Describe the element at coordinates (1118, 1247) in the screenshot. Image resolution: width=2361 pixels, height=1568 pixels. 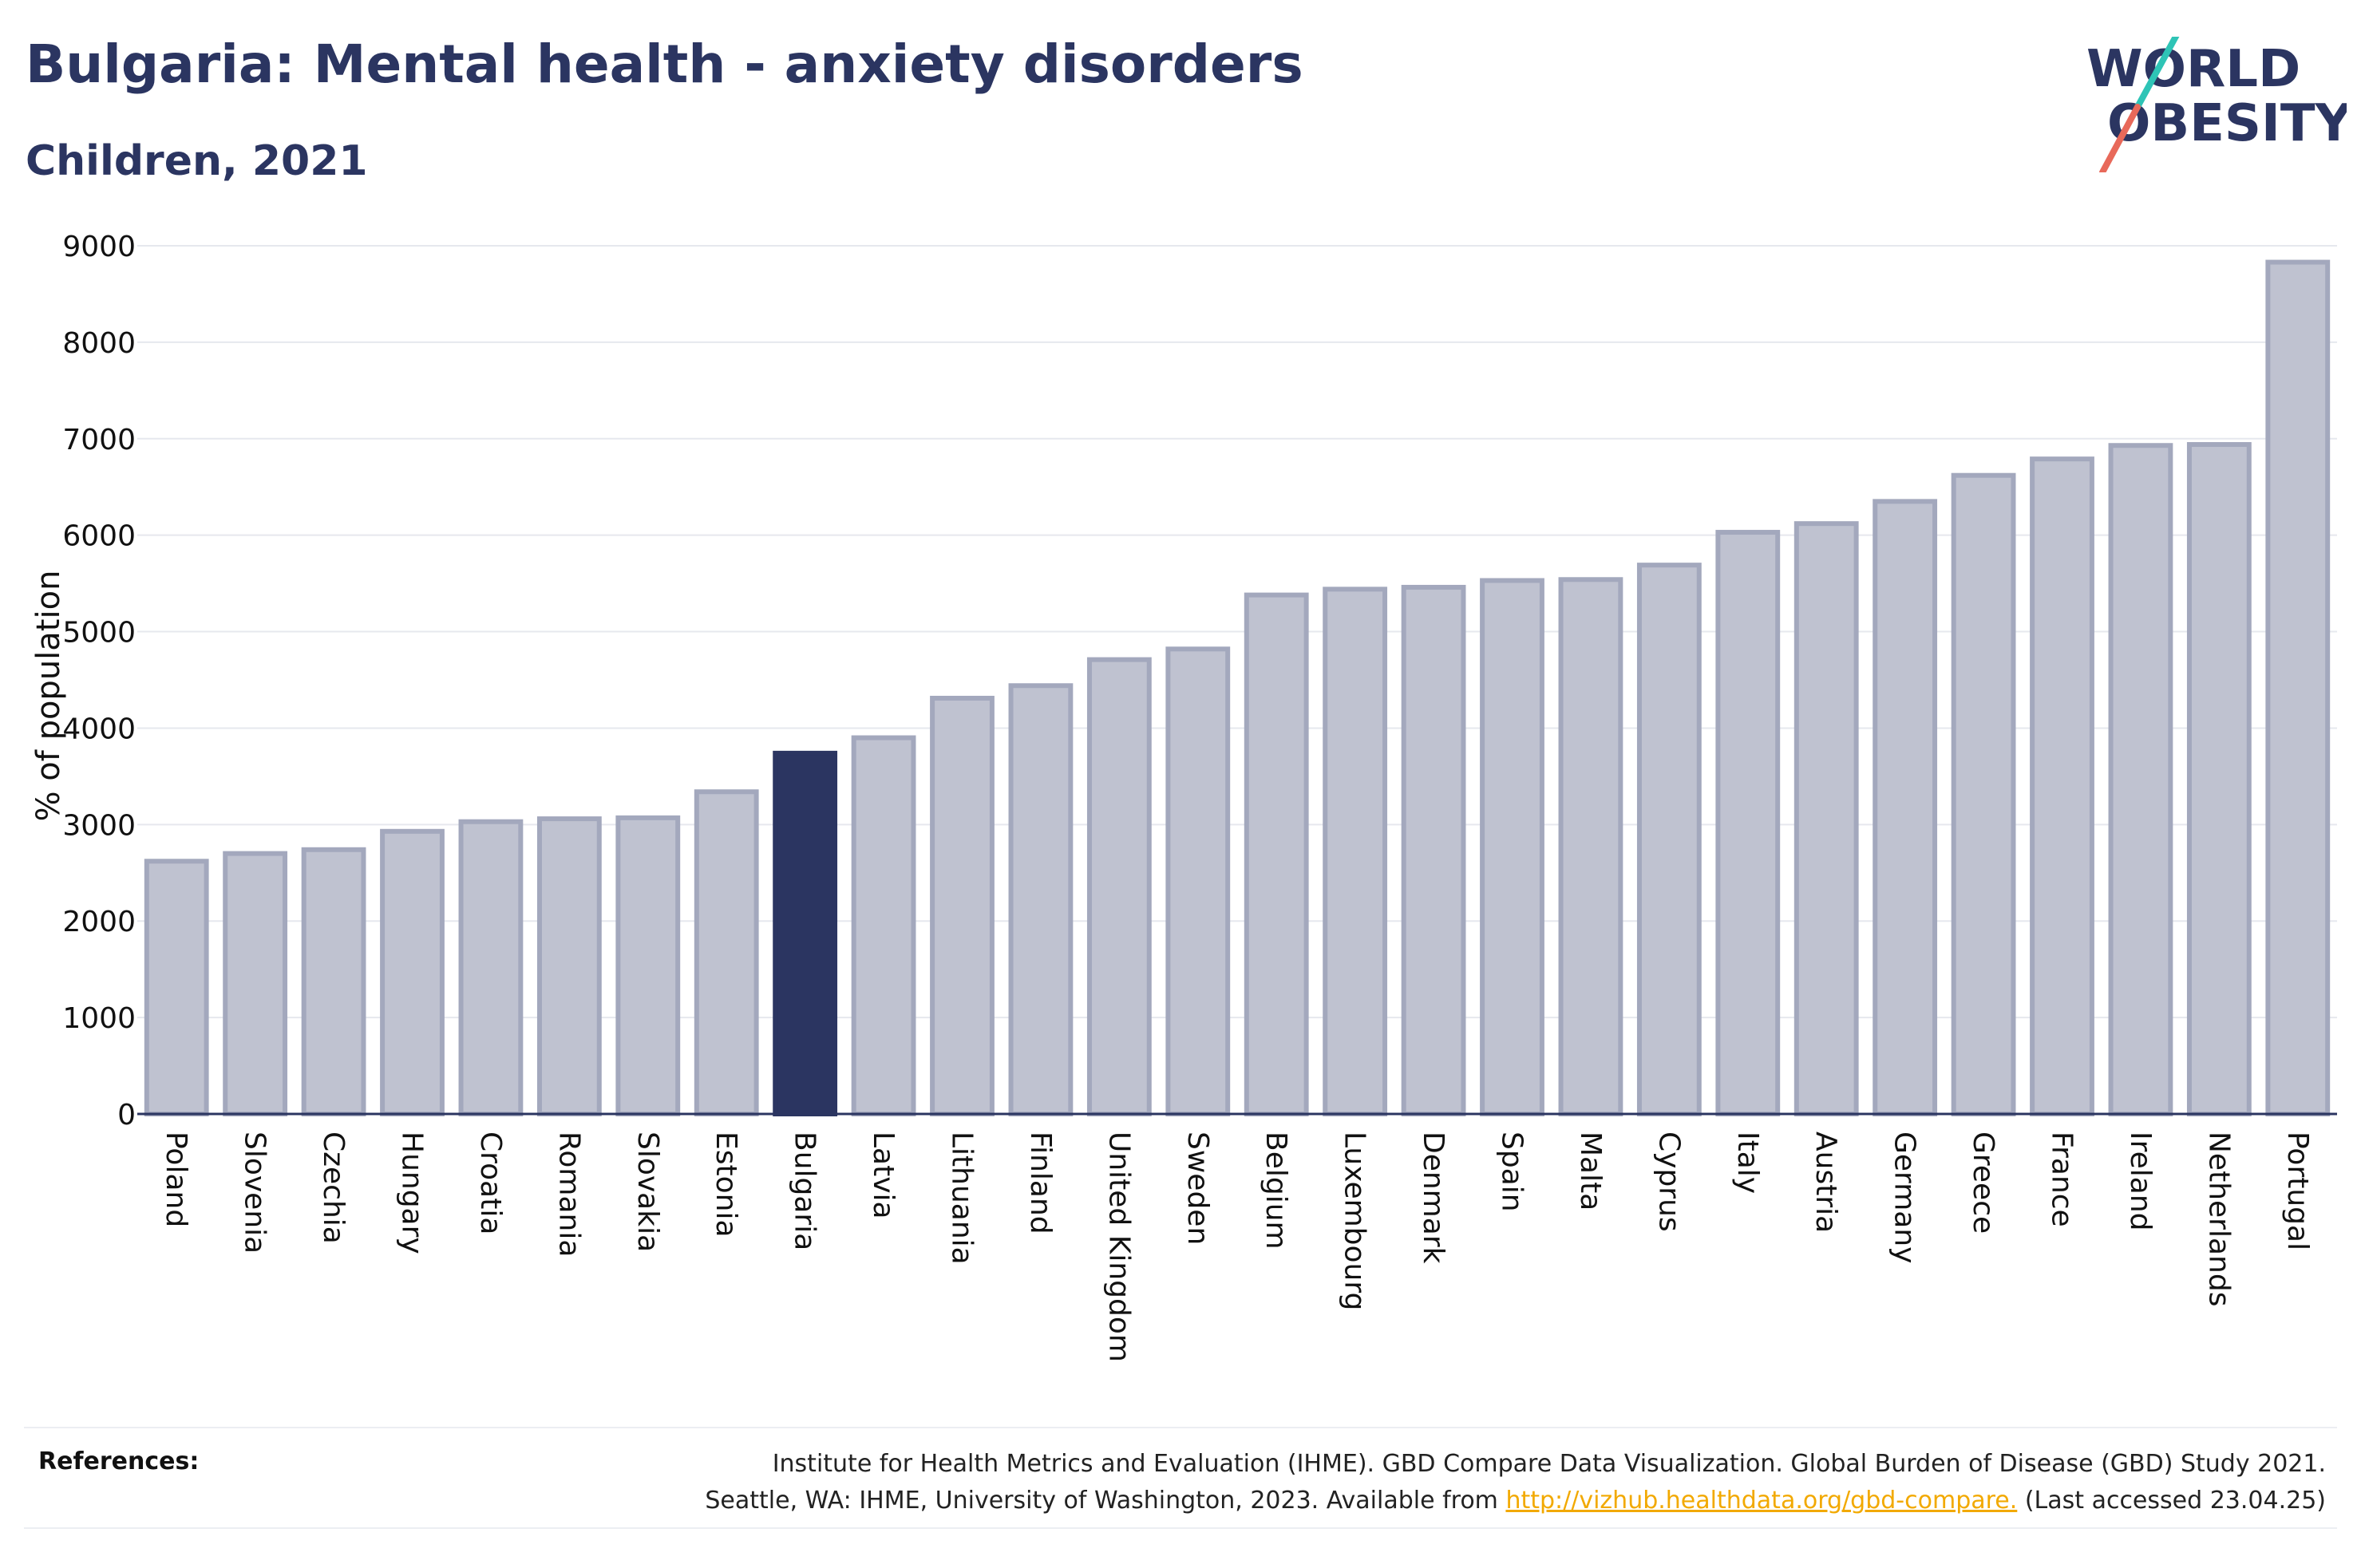
I see `x-tick-label: United Kingdom` at that location.